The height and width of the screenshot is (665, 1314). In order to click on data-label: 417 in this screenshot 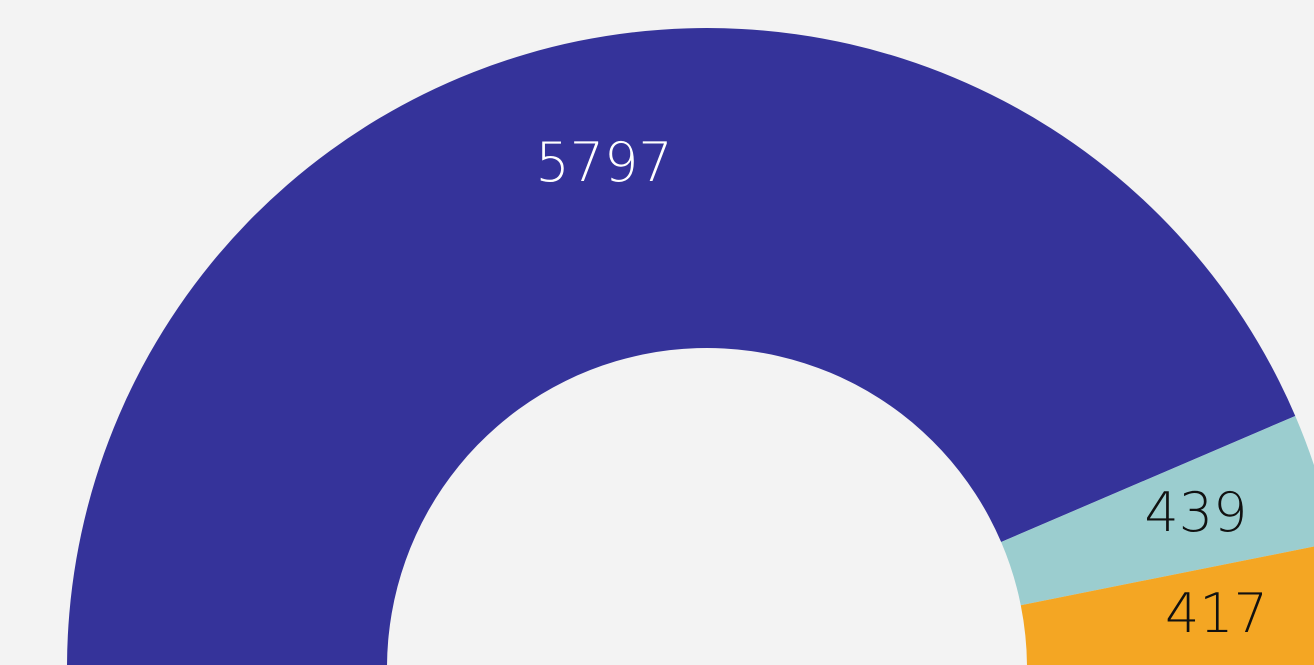, I will do `click(1216, 613)`.